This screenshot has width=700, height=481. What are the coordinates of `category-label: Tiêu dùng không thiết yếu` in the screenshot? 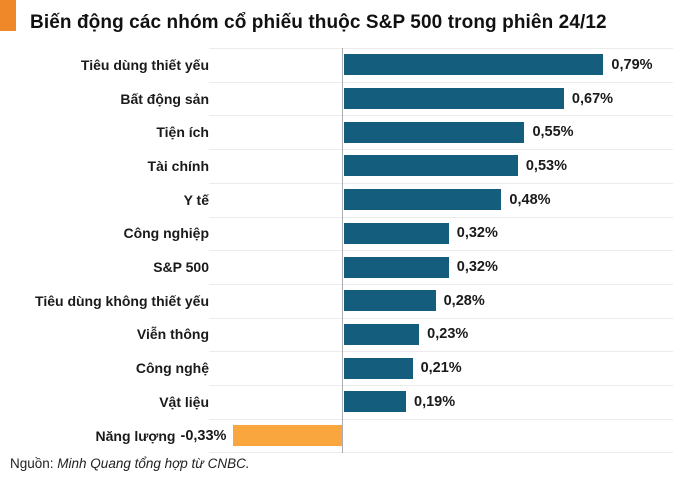 It's located at (122, 300).